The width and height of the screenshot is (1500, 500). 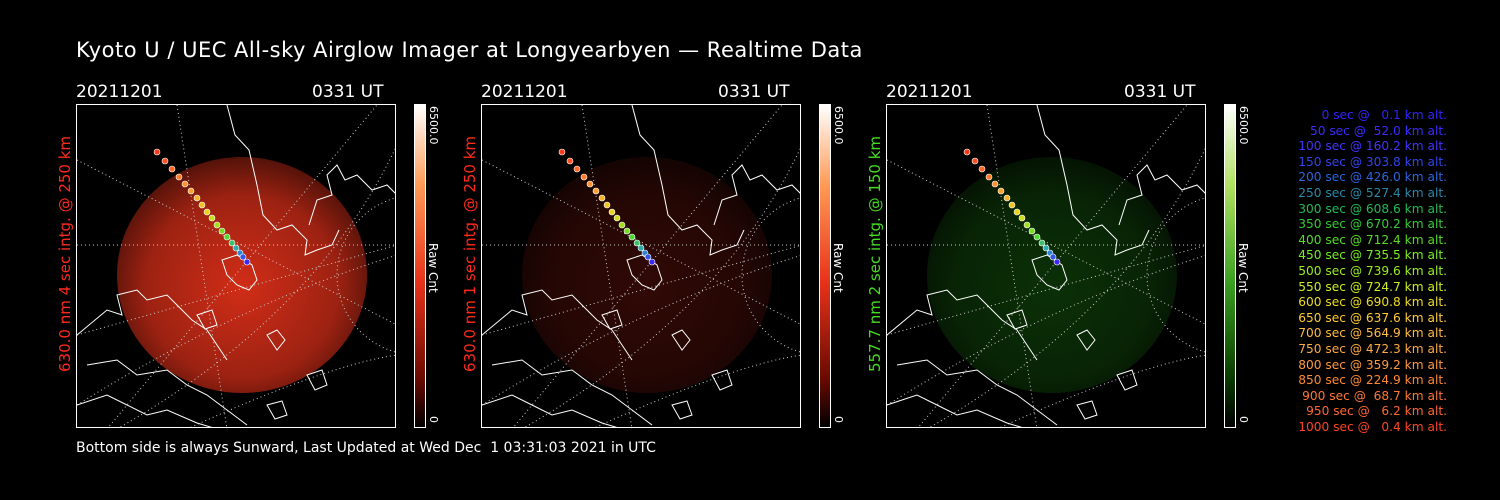 What do you see at coordinates (1160, 92) in the screenshot?
I see `panel-3-time: 0331 UT` at bounding box center [1160, 92].